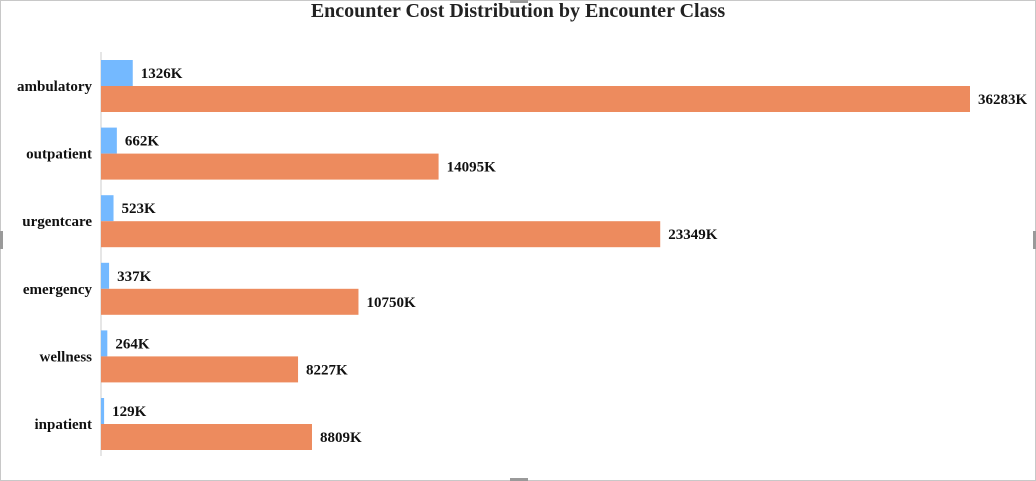 The image size is (1036, 481). Describe the element at coordinates (162, 74) in the screenshot. I see `value-label-ambulatory-series-1: 1326K` at that location.